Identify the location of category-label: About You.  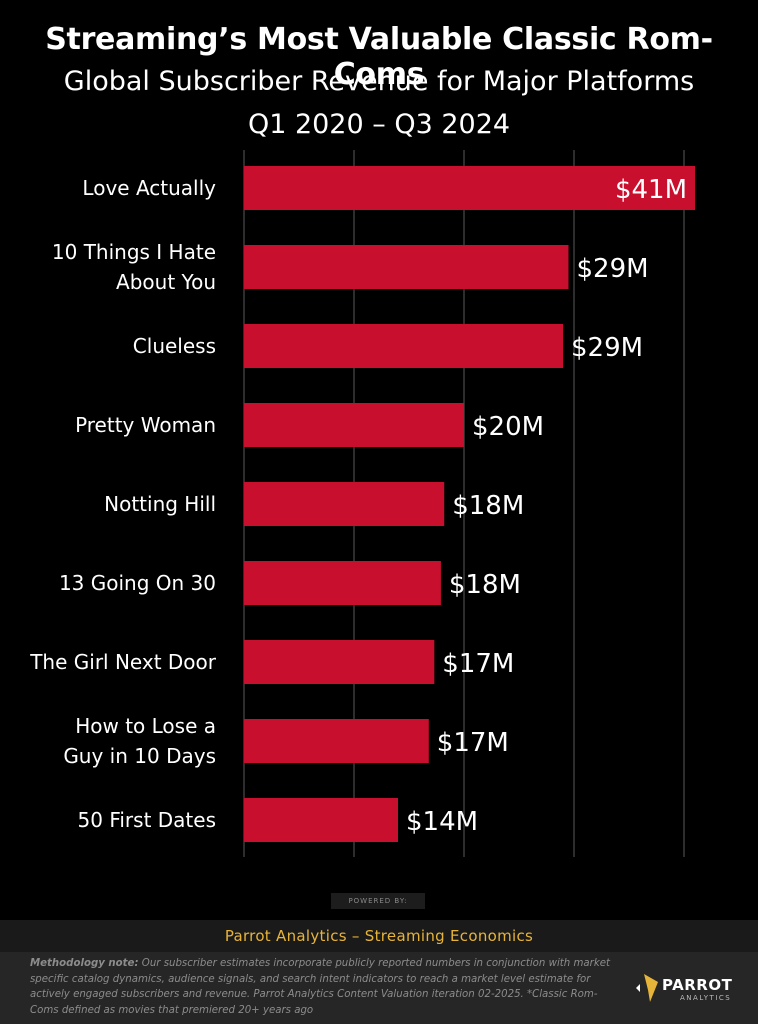
(166, 282).